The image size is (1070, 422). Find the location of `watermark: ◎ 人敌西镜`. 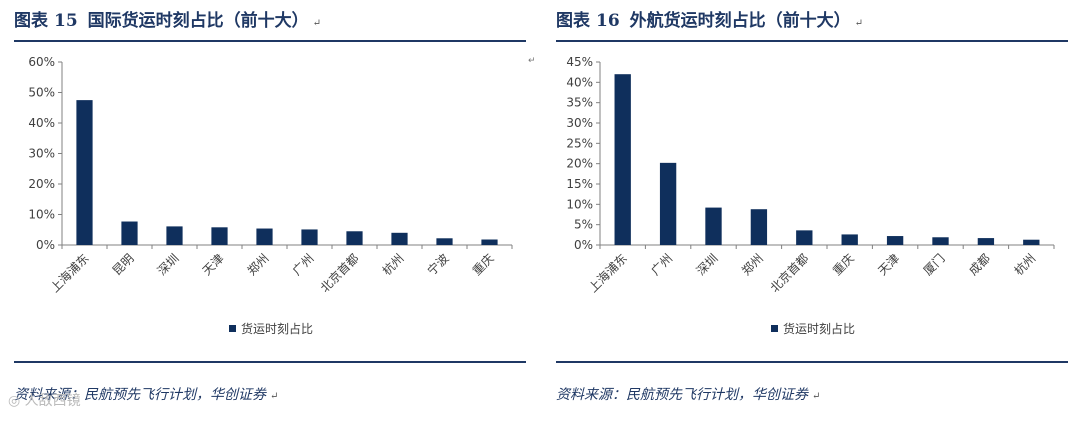

watermark: ◎ 人敌西镜 is located at coordinates (44, 400).